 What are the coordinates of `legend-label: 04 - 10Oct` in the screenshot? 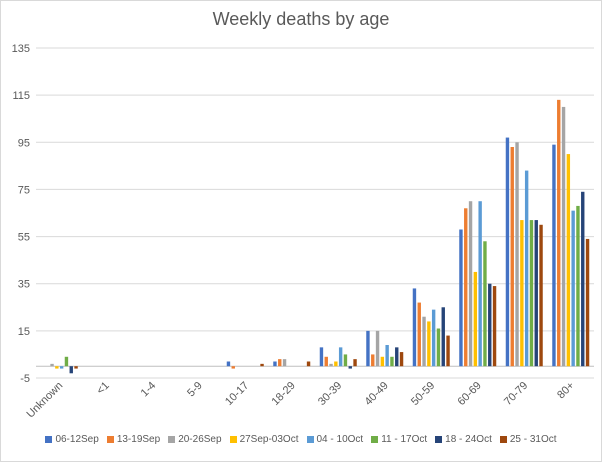 It's located at (340, 439).